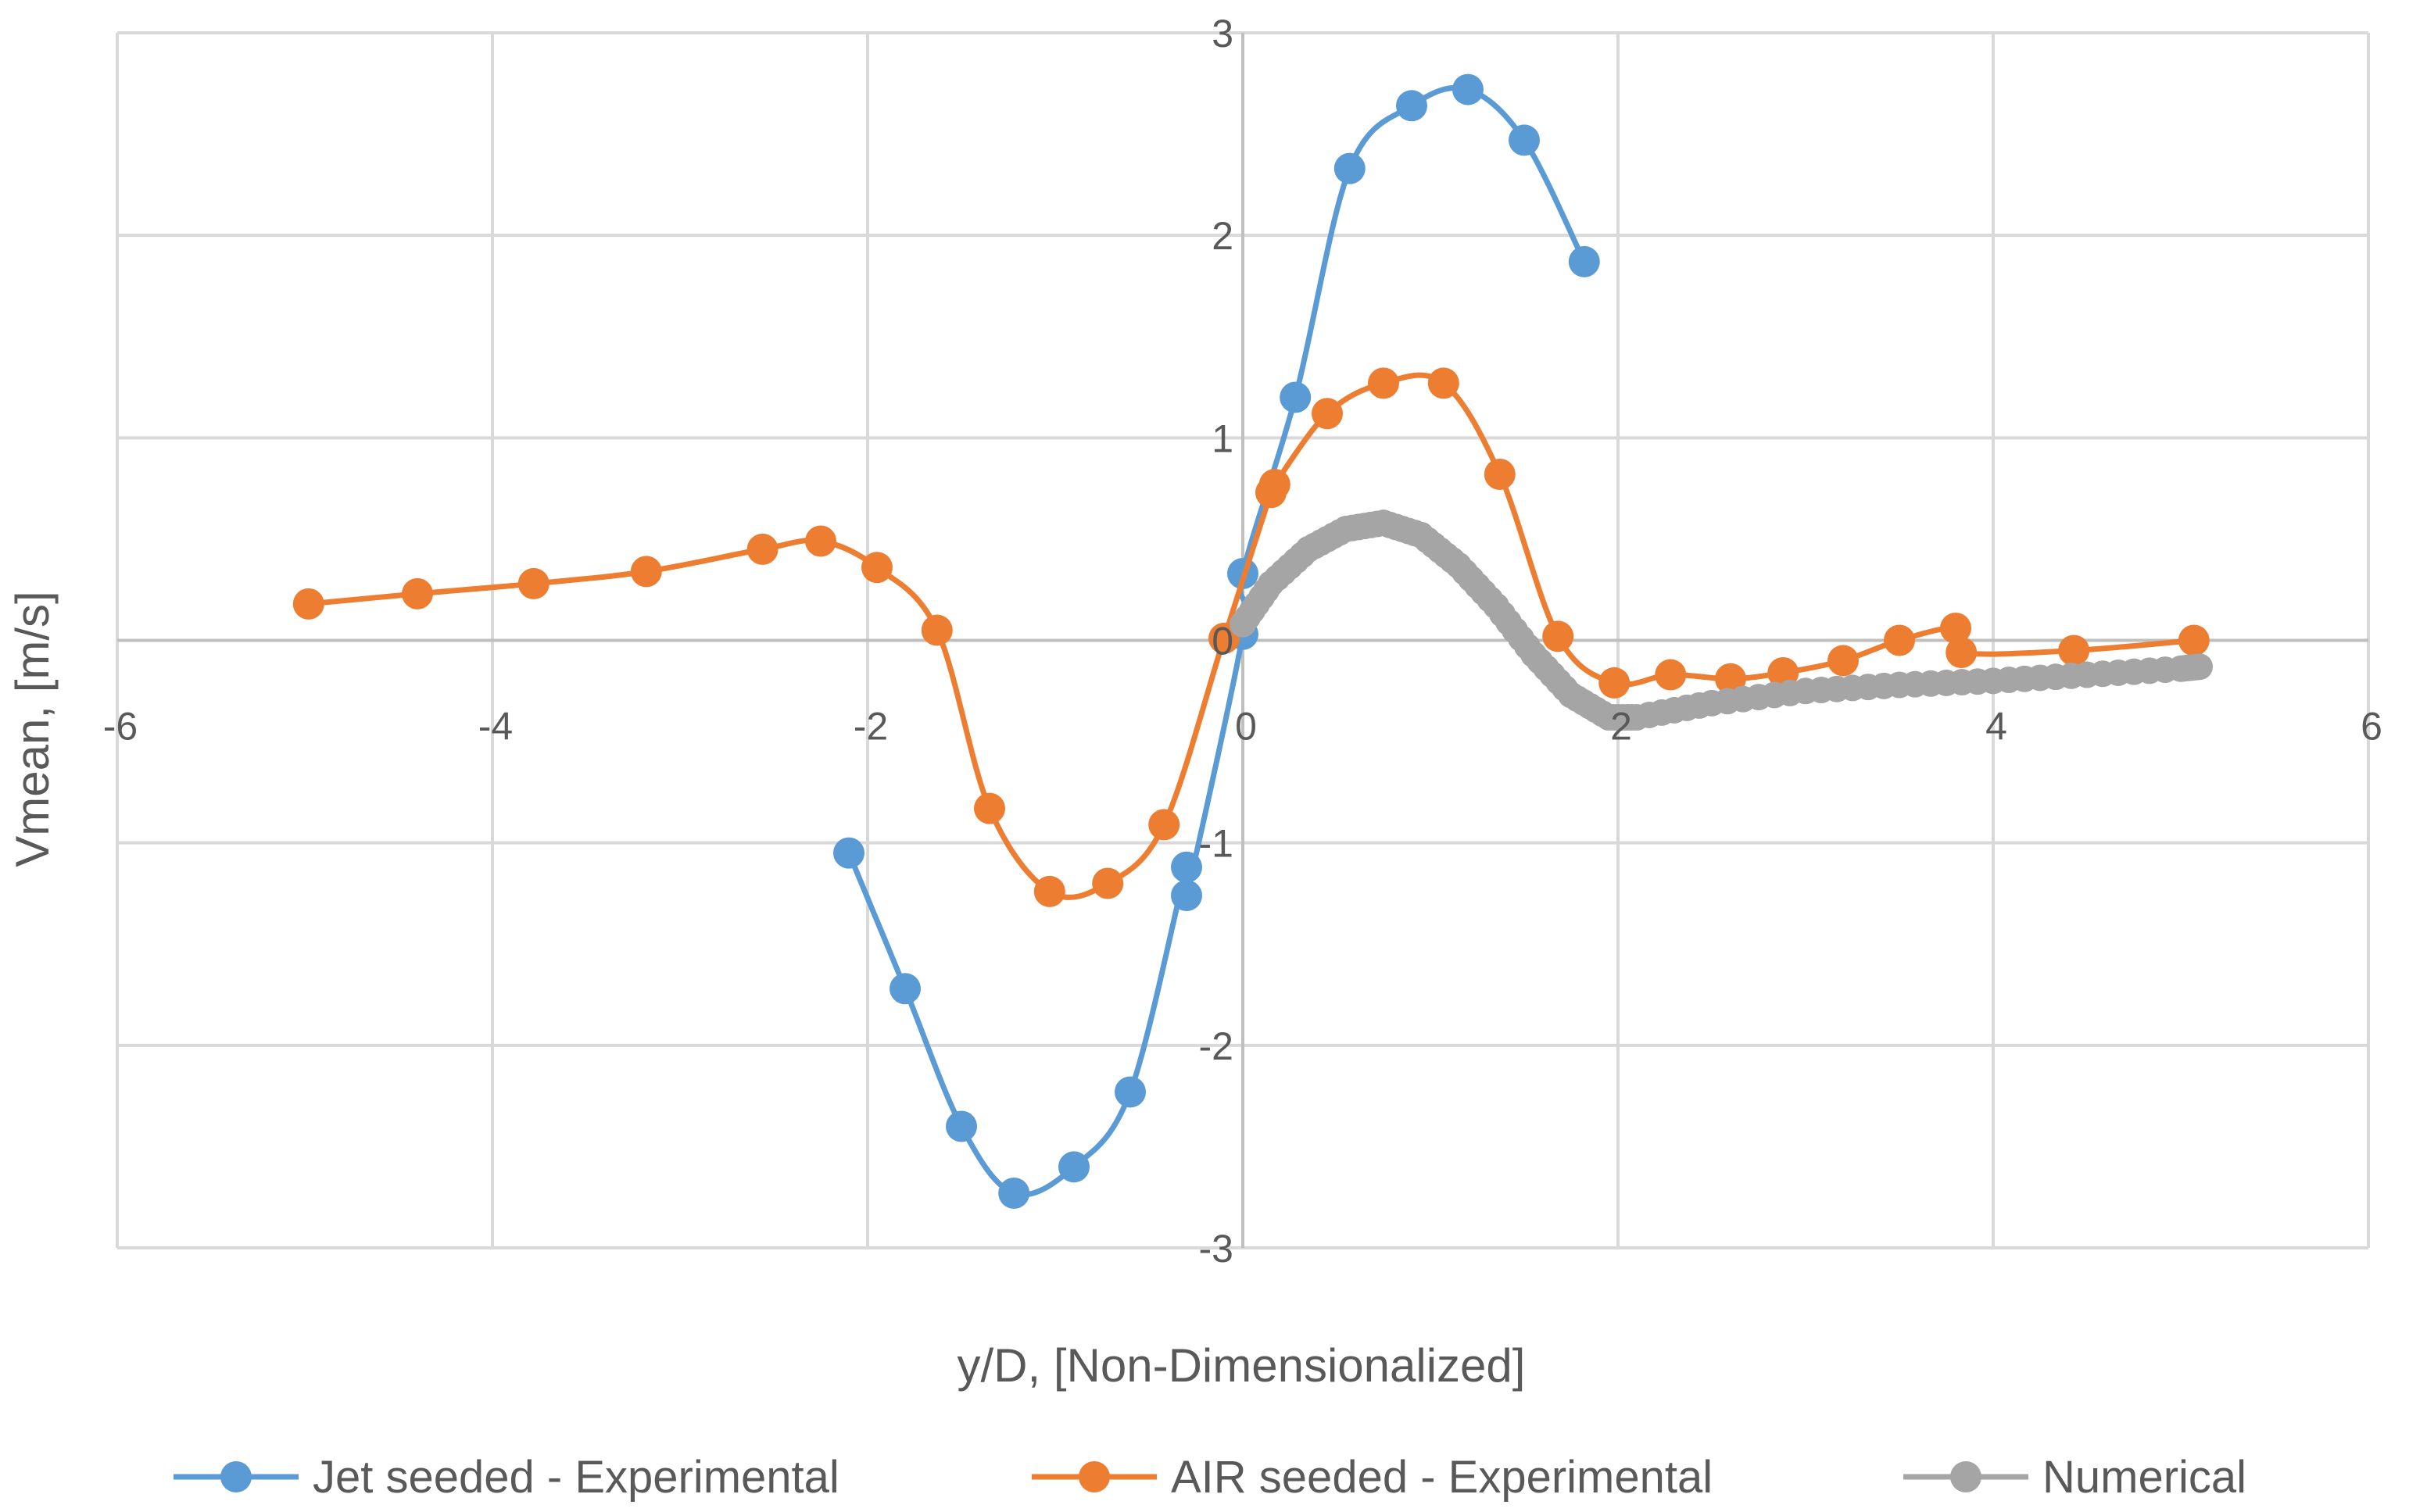 Image resolution: width=2427 pixels, height=1512 pixels. What do you see at coordinates (1222, 236) in the screenshot?
I see `y-tick-label: 2` at bounding box center [1222, 236].